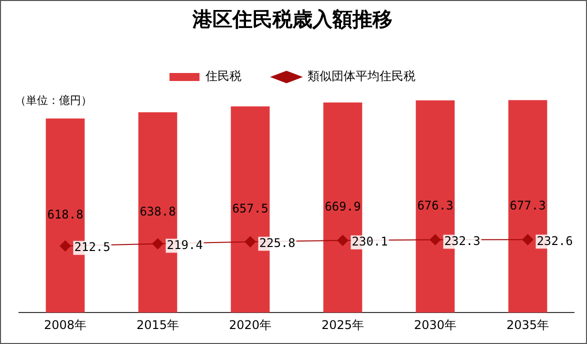  What do you see at coordinates (158, 211) in the screenshot?
I see `data-label: 638.8` at bounding box center [158, 211].